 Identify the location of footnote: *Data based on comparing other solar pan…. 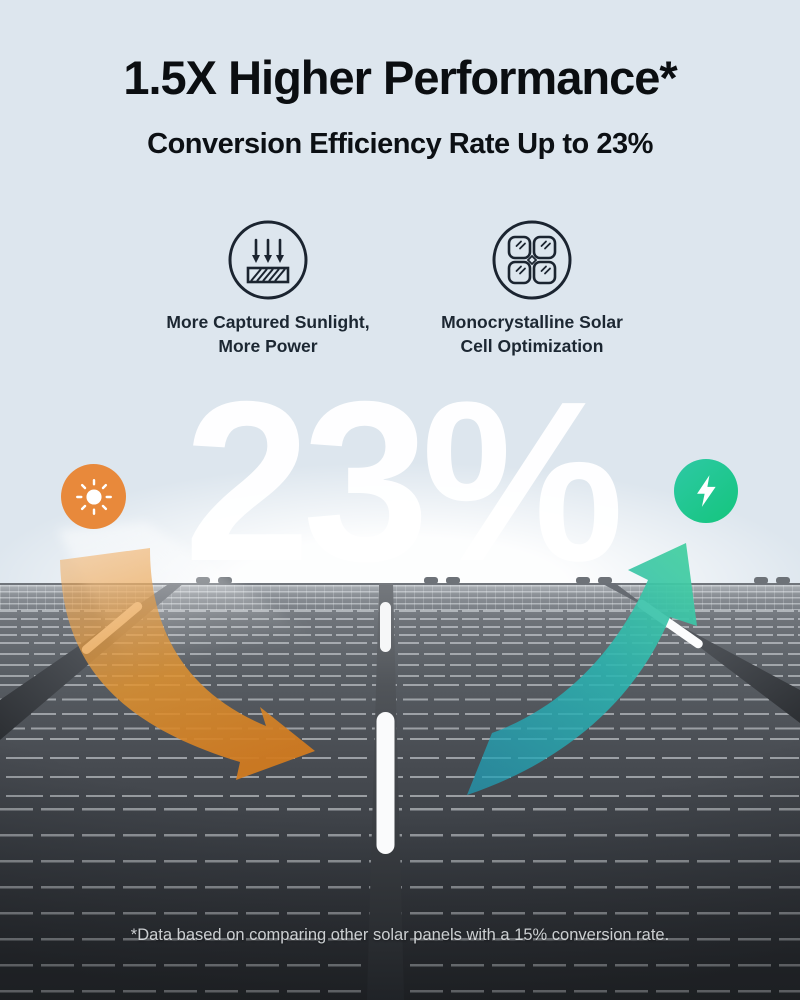
(400, 935).